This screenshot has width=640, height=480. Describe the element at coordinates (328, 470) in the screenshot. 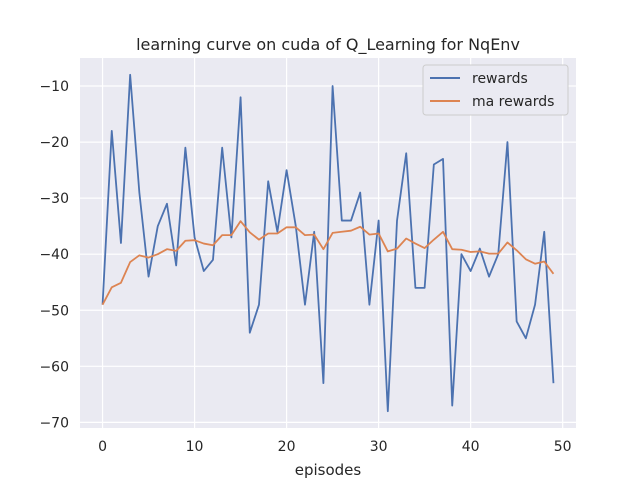

I see `x-axis-label: episodes` at that location.